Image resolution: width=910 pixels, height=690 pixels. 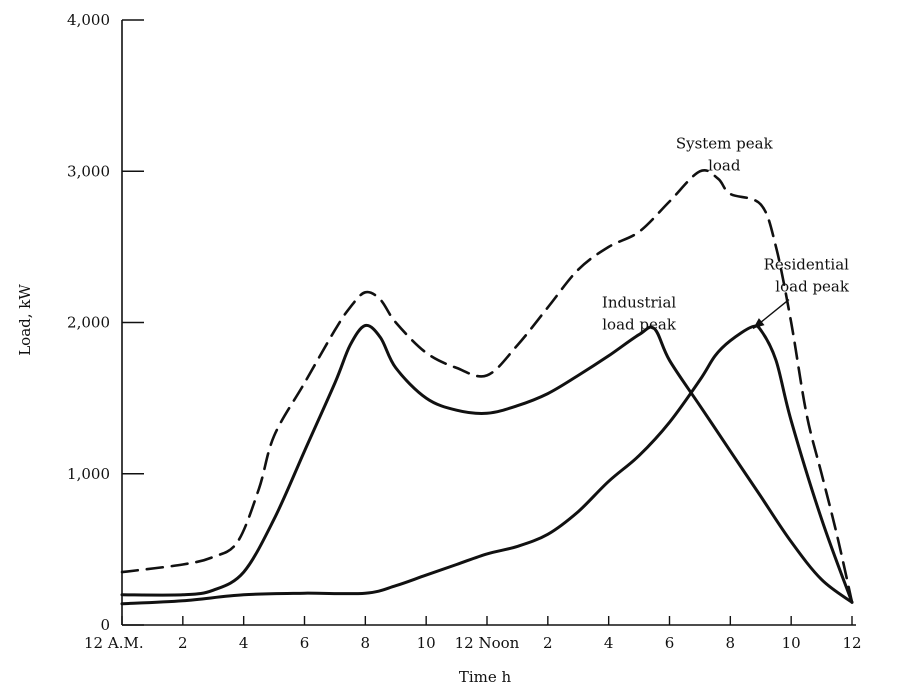 I want to click on x-tick-label: 12, so click(x=851, y=643).